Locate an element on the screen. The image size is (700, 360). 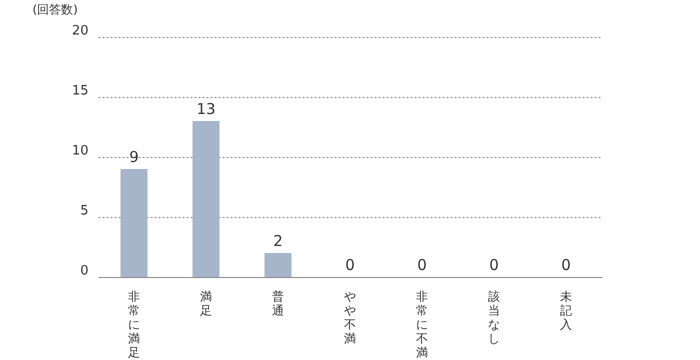
x-tick-label: やや不満 is located at coordinates (350, 318).